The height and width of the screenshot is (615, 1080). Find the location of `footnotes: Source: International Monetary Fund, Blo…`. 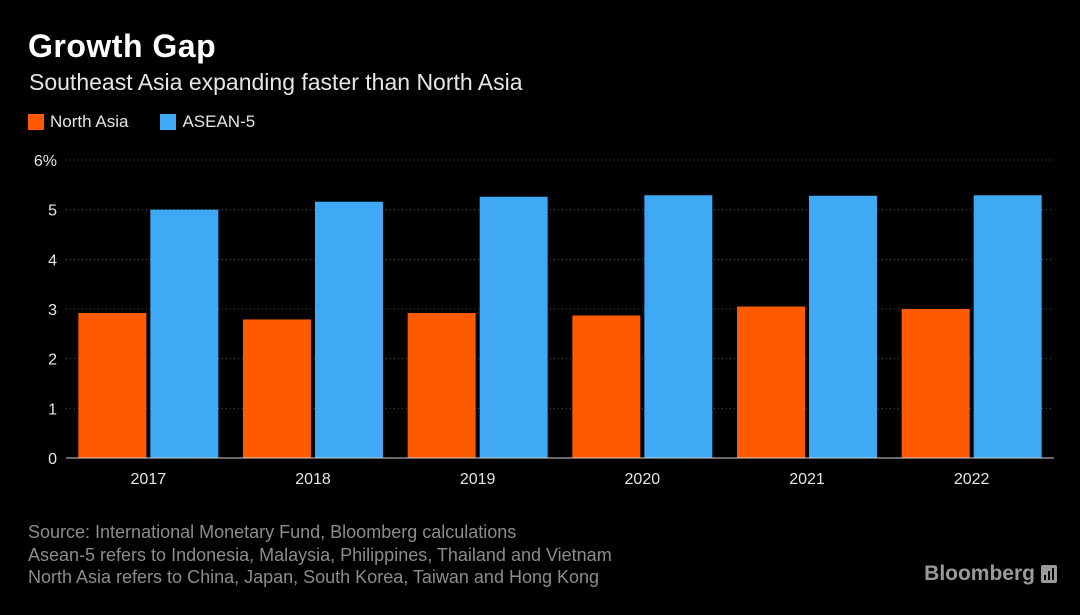

footnotes: Source: International Monetary Fund, Blo… is located at coordinates (320, 555).